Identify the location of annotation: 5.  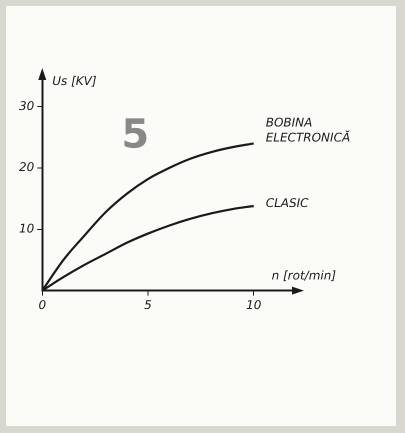
(135, 135).